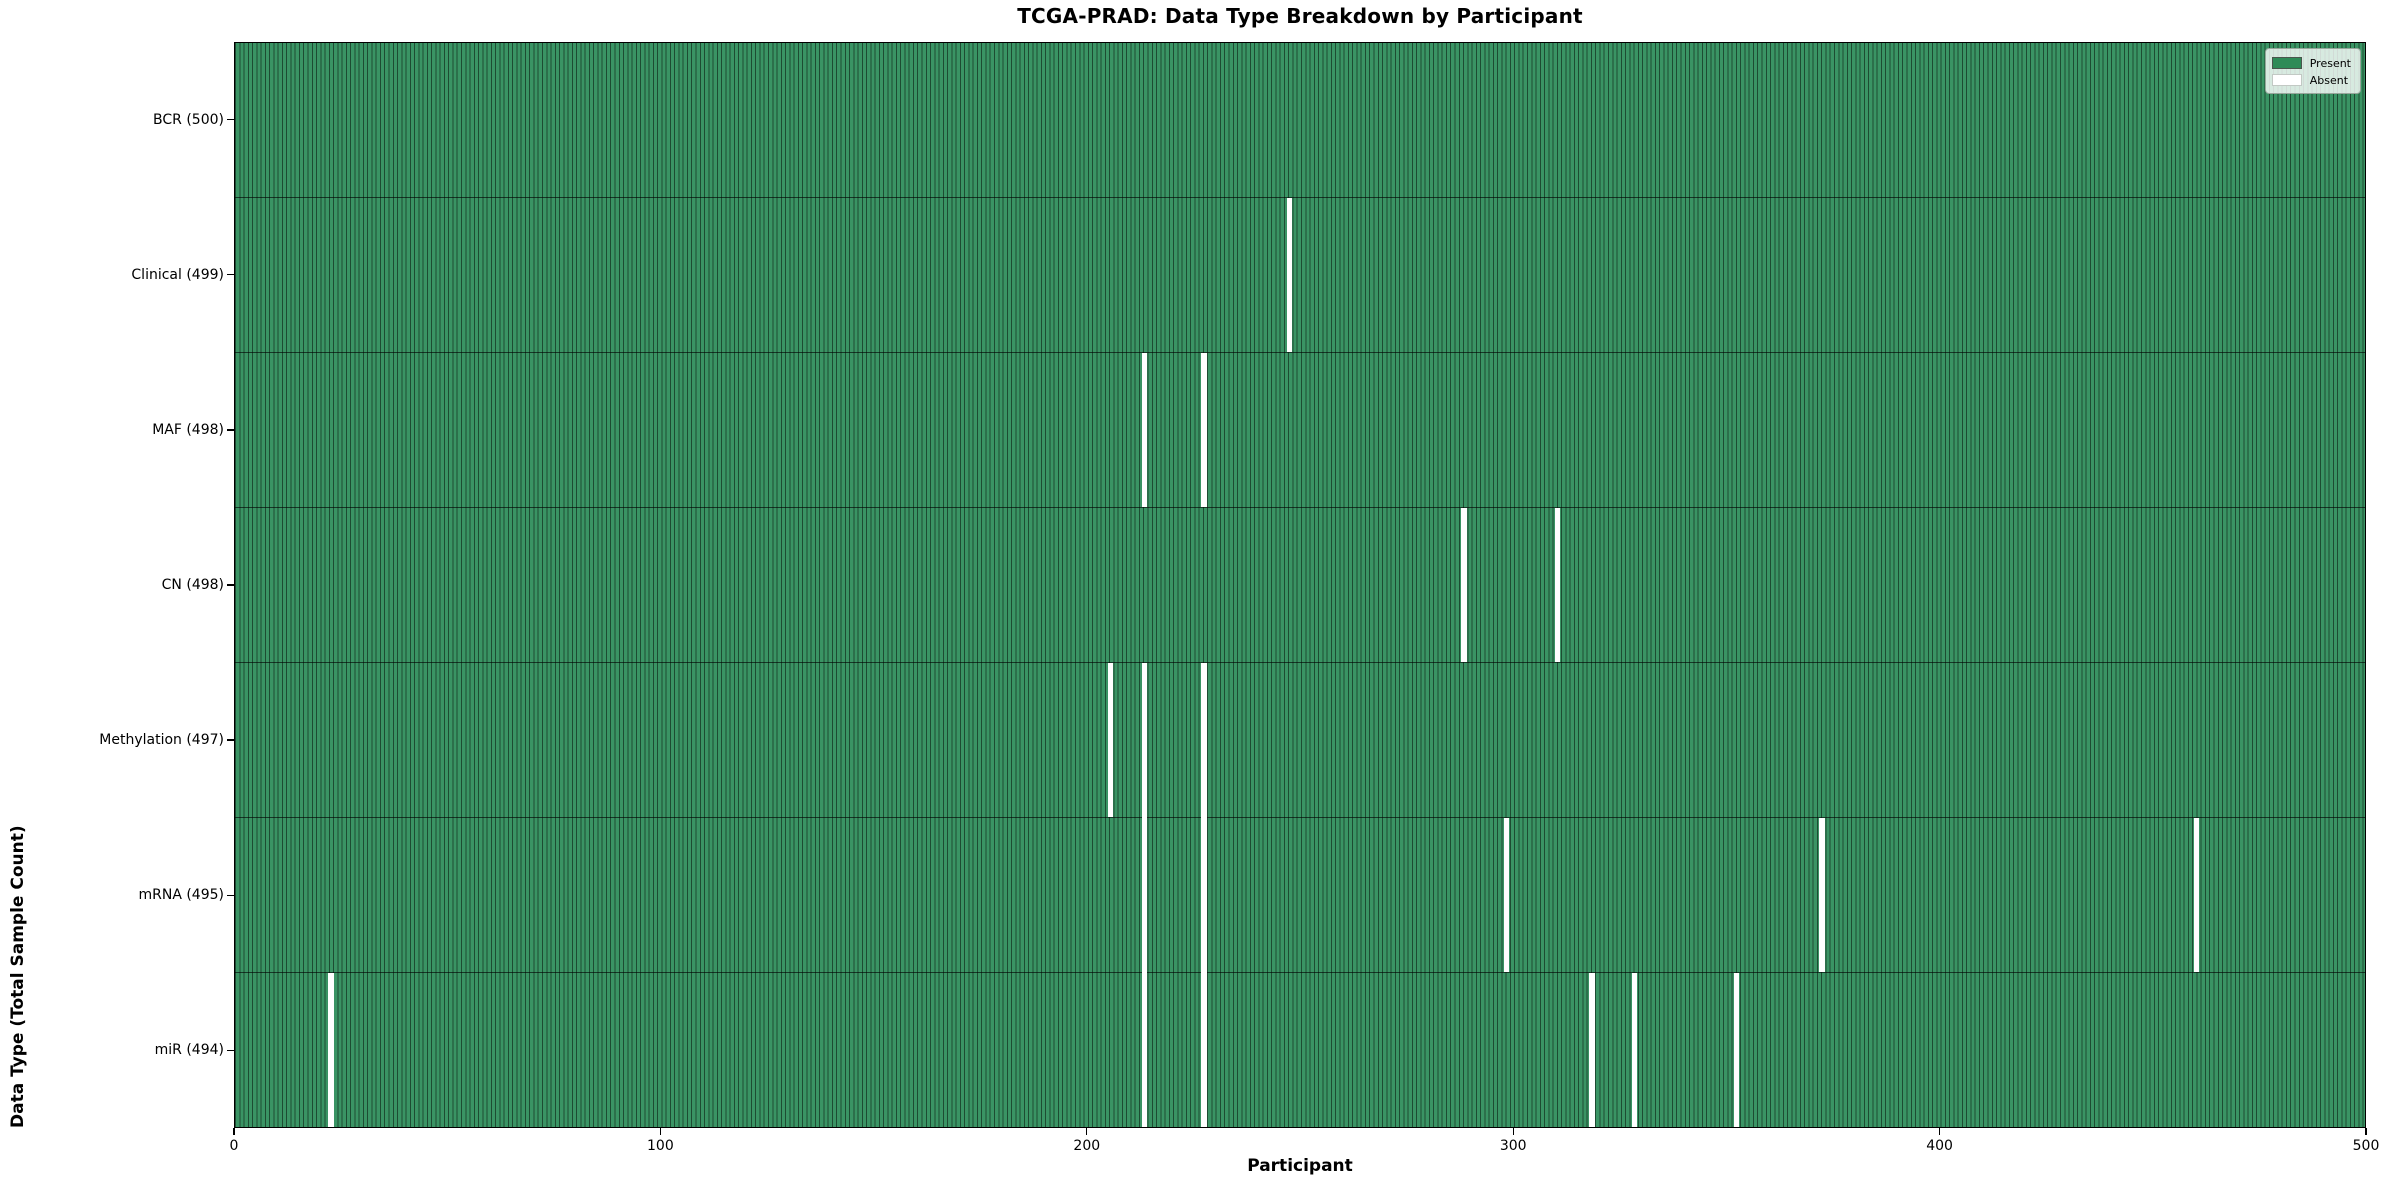 The height and width of the screenshot is (1200, 2400). I want to click on row-MAF, so click(1300, 429).